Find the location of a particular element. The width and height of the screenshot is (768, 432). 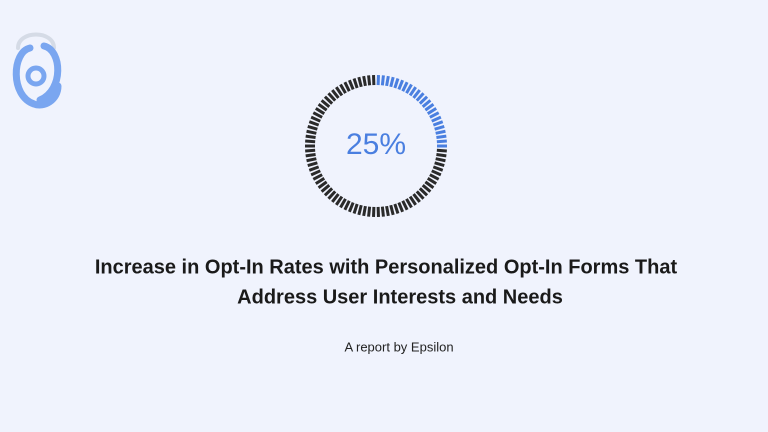

gauge is located at coordinates (376, 146).